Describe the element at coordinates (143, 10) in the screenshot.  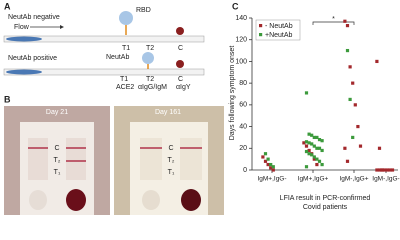
I see `diagram-text: RBD` at that location.